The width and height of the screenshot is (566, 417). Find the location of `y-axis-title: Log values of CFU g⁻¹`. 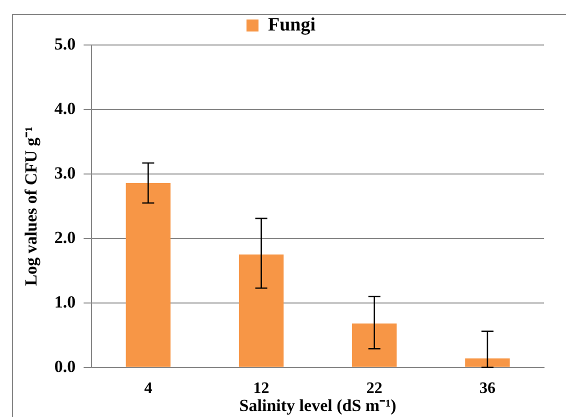

y-axis-title: Log values of CFU g⁻¹ is located at coordinates (31, 206).